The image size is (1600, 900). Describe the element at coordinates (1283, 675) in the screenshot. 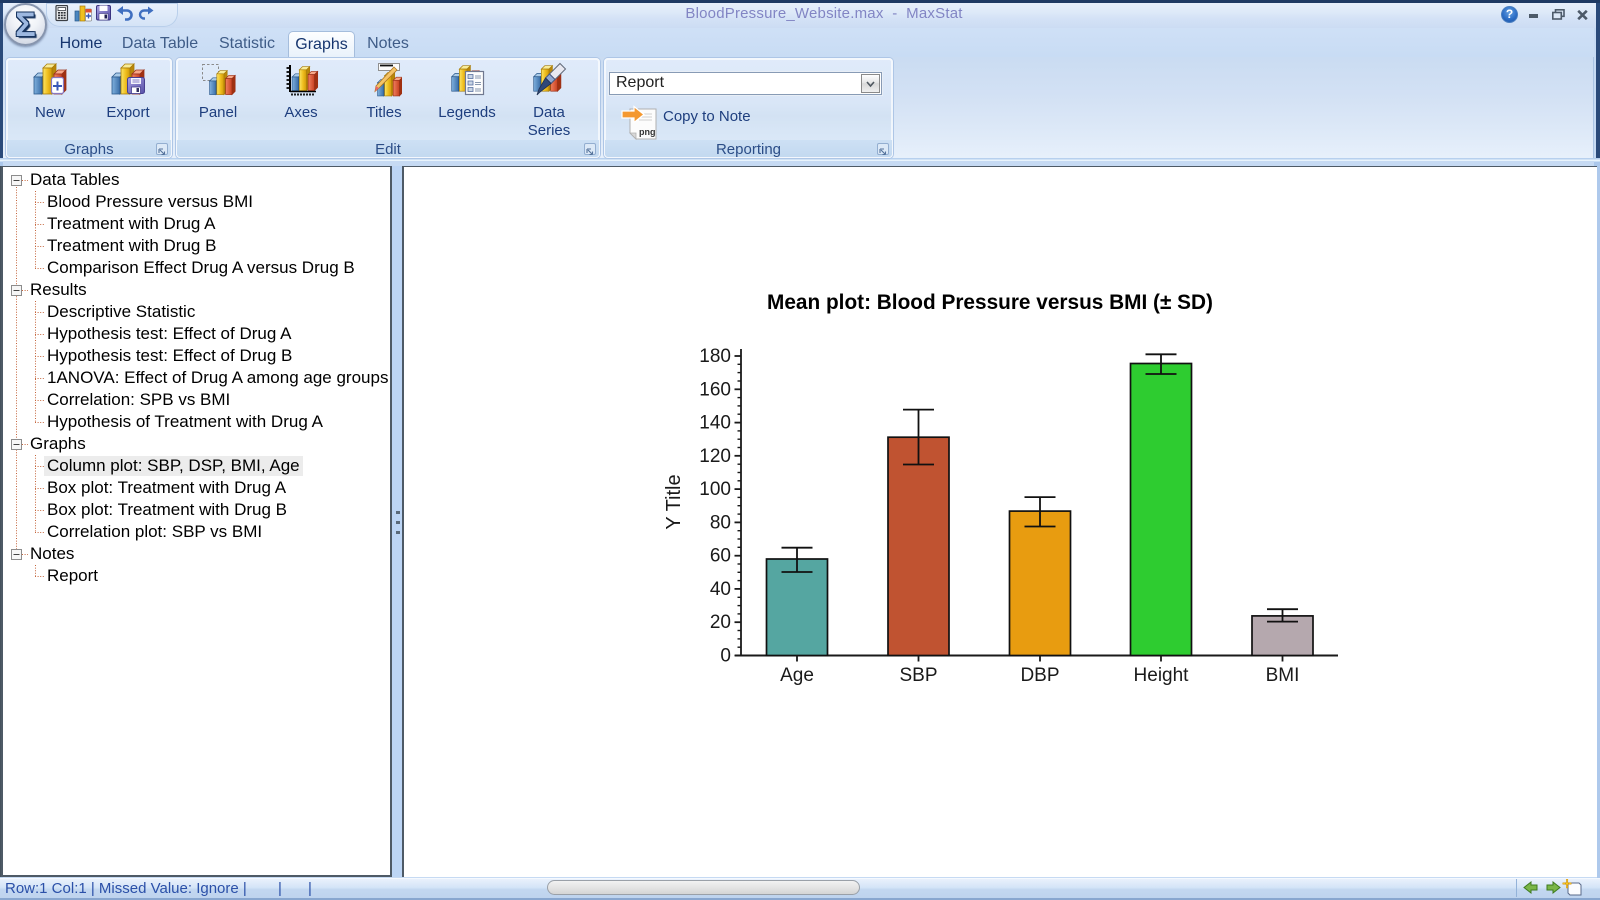

I see `svg-text: BMI` at that location.